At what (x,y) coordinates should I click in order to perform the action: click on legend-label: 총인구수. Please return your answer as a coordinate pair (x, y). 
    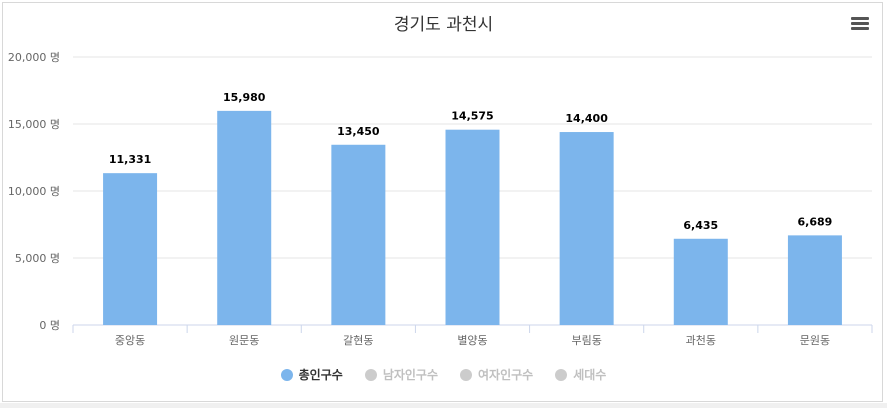
    Looking at the image, I should click on (320, 375).